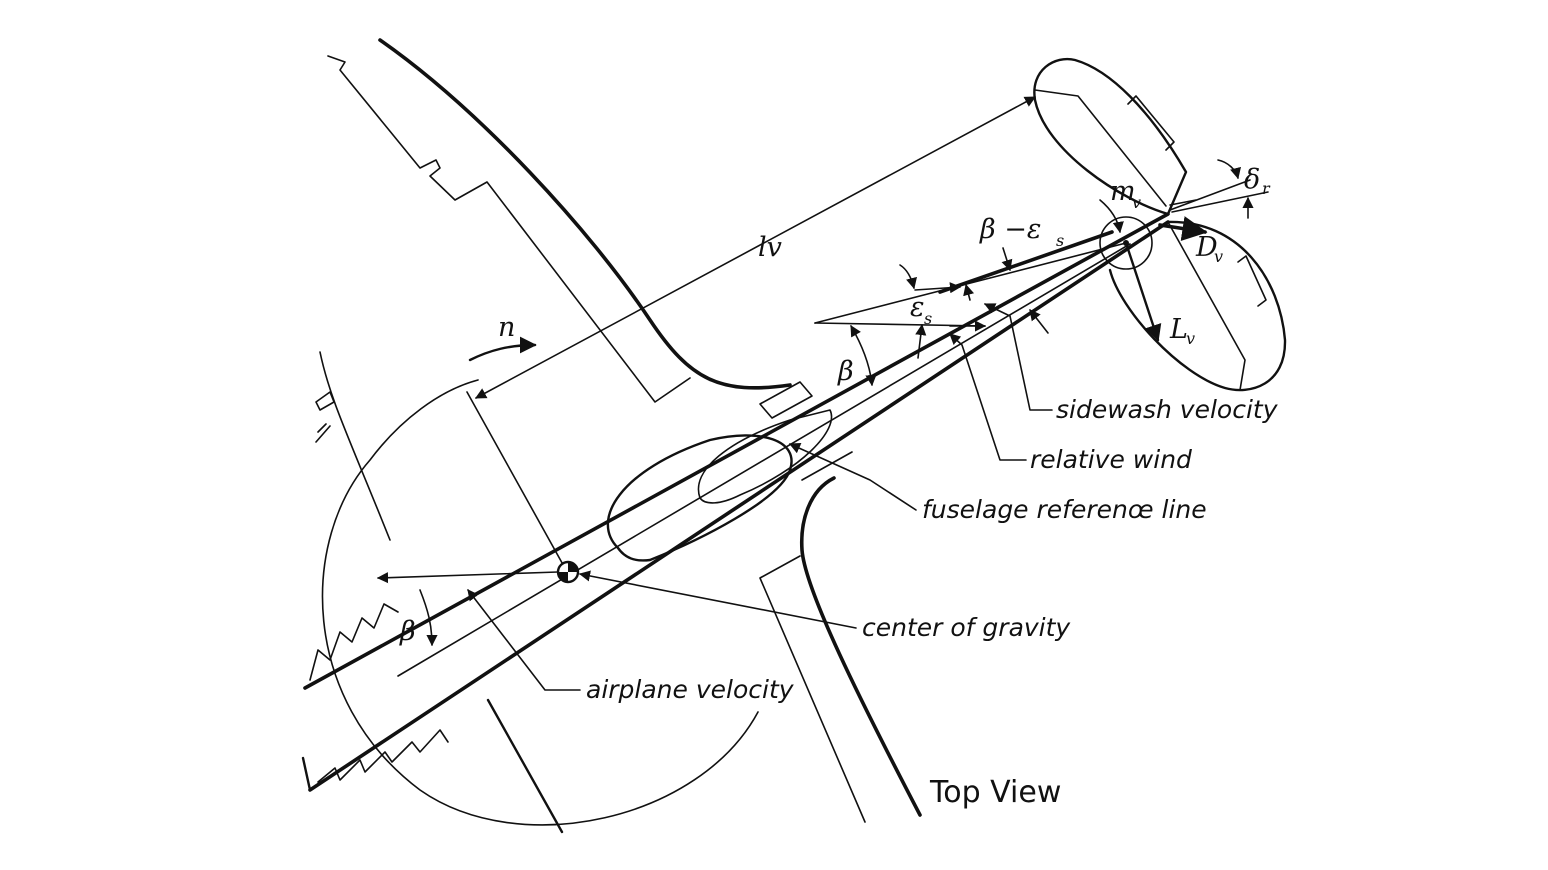 Image resolution: width=1548 pixels, height=870 pixels. I want to click on cg-leader, so click(717, 599).